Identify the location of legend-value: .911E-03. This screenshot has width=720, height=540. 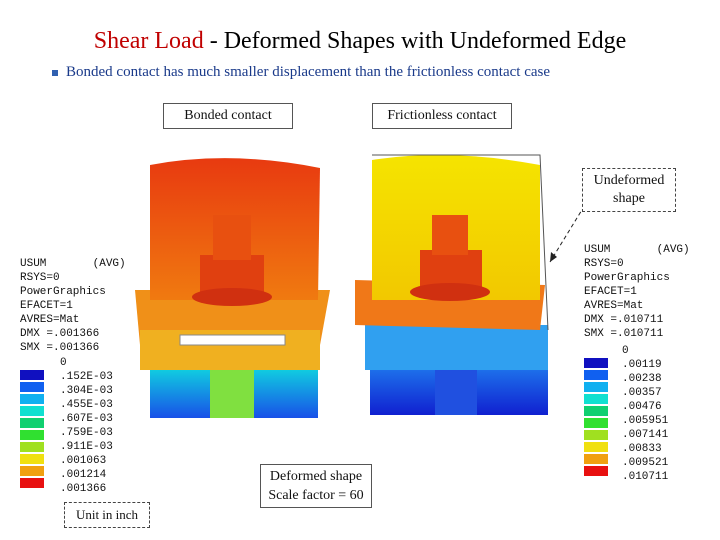
(86, 447).